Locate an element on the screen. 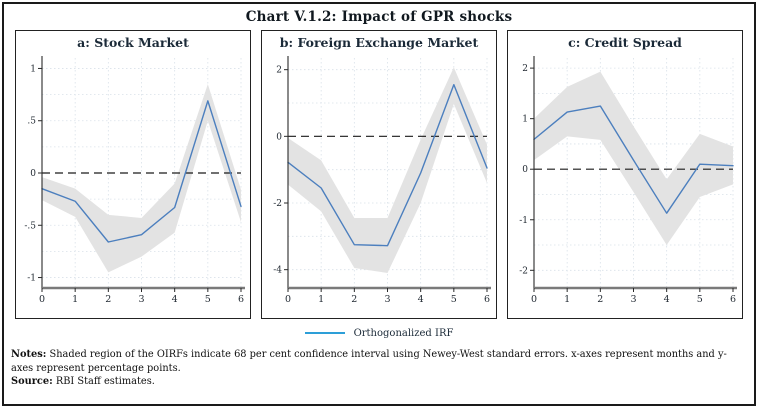  svg-text: -.5 is located at coordinates (30, 226).